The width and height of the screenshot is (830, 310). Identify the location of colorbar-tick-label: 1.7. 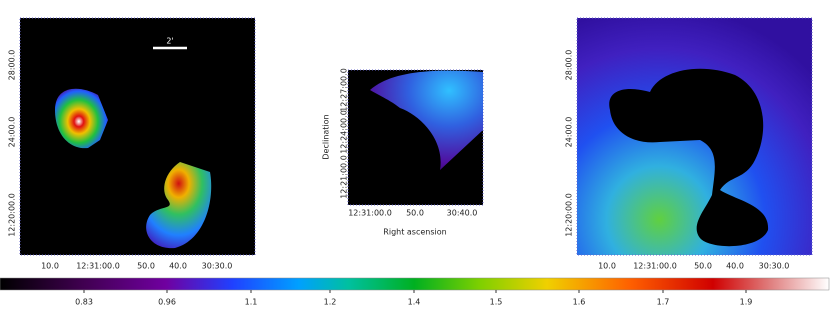
(663, 302).